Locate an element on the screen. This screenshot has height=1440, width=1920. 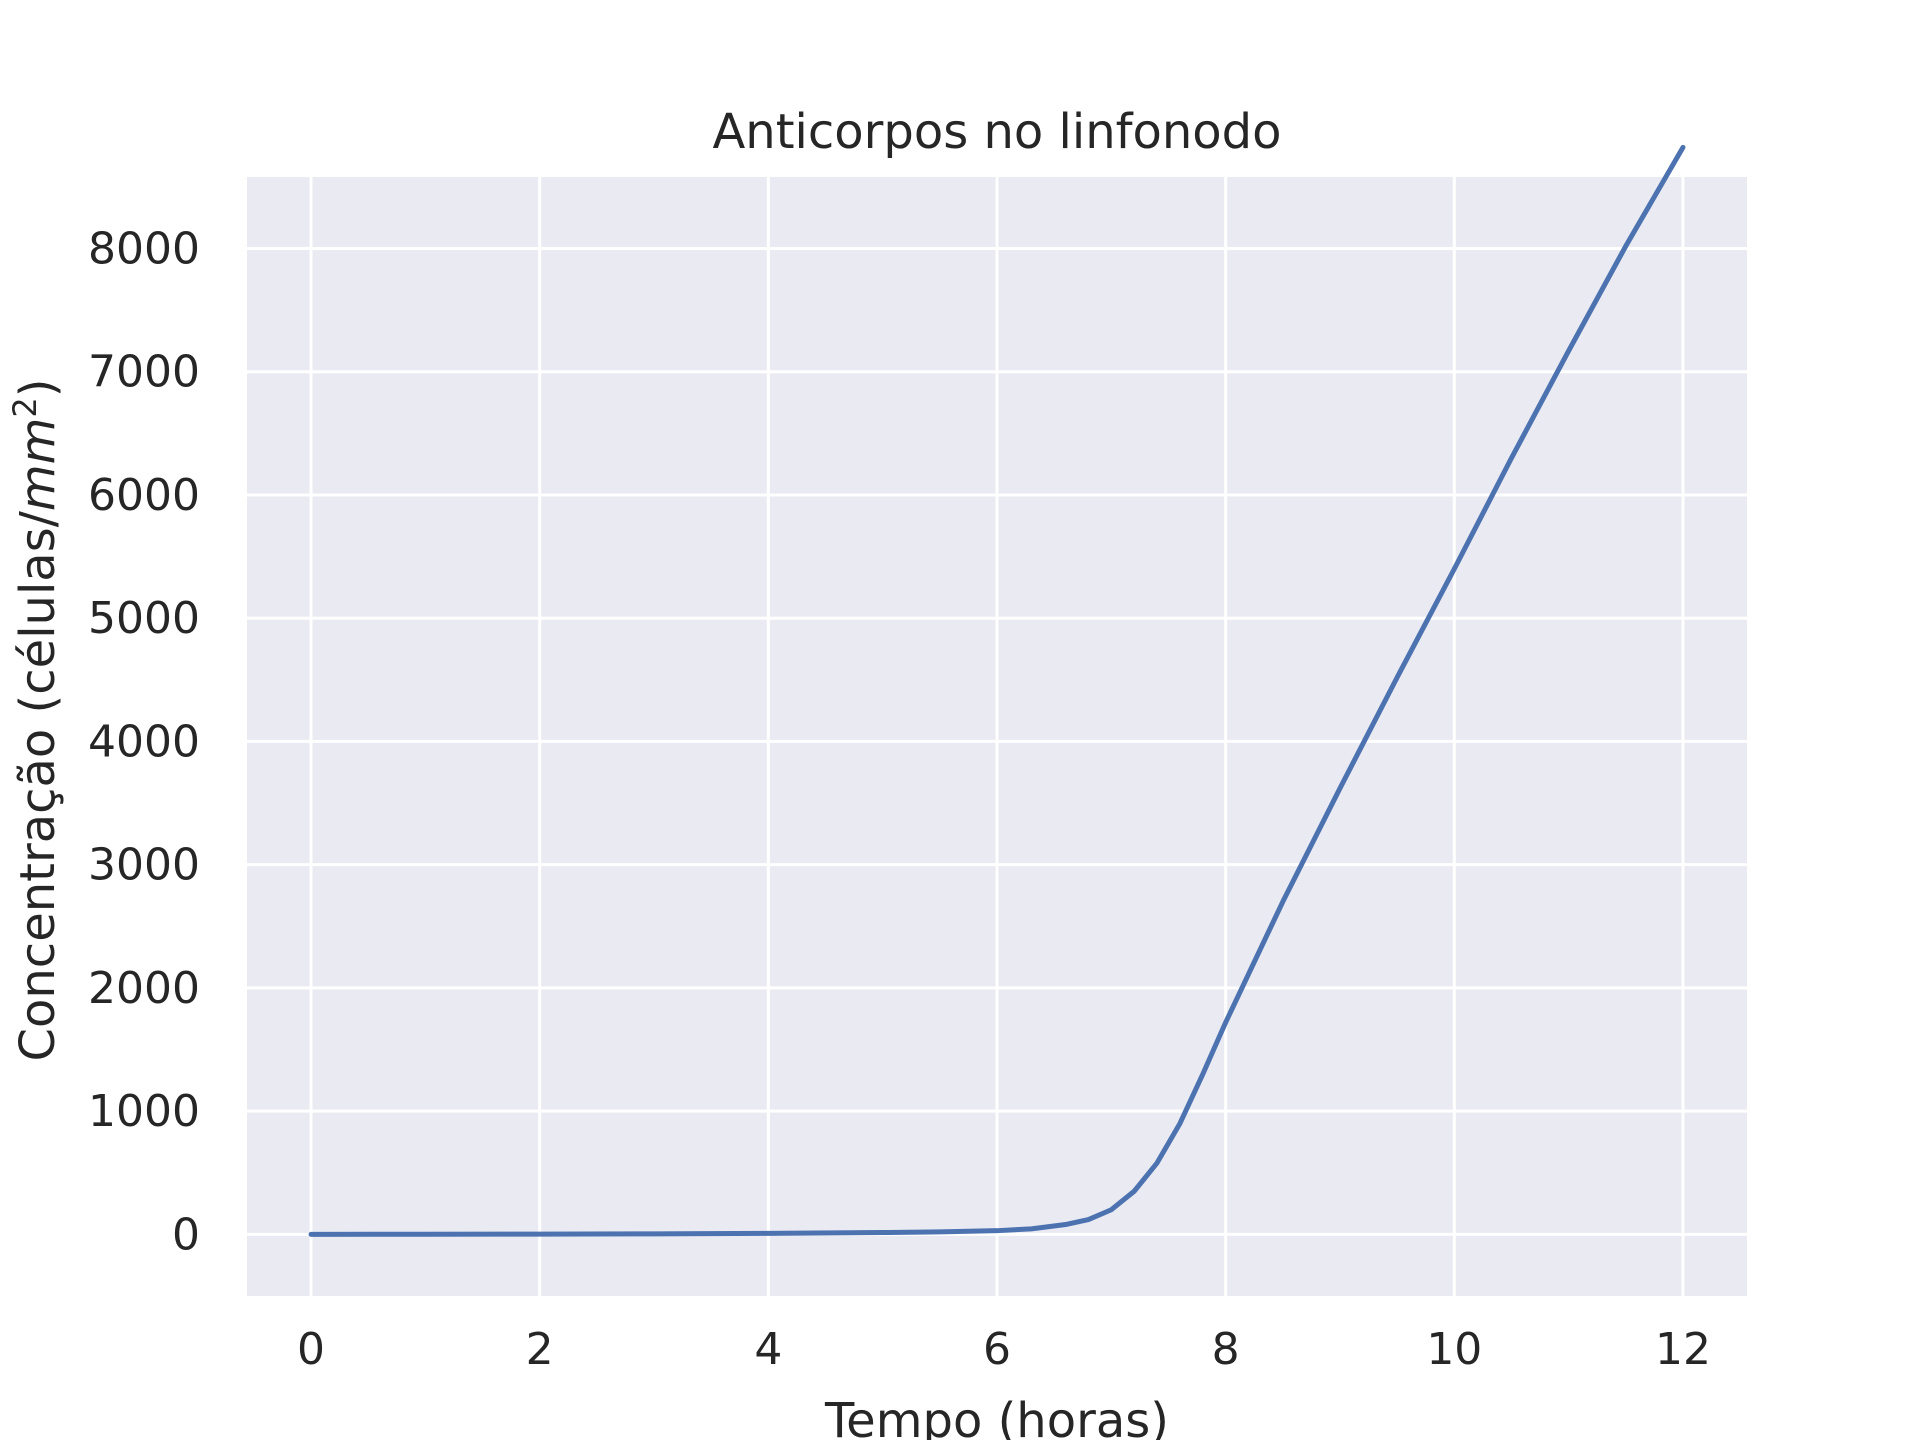
x-tick-label: 8 is located at coordinates (1226, 1349).